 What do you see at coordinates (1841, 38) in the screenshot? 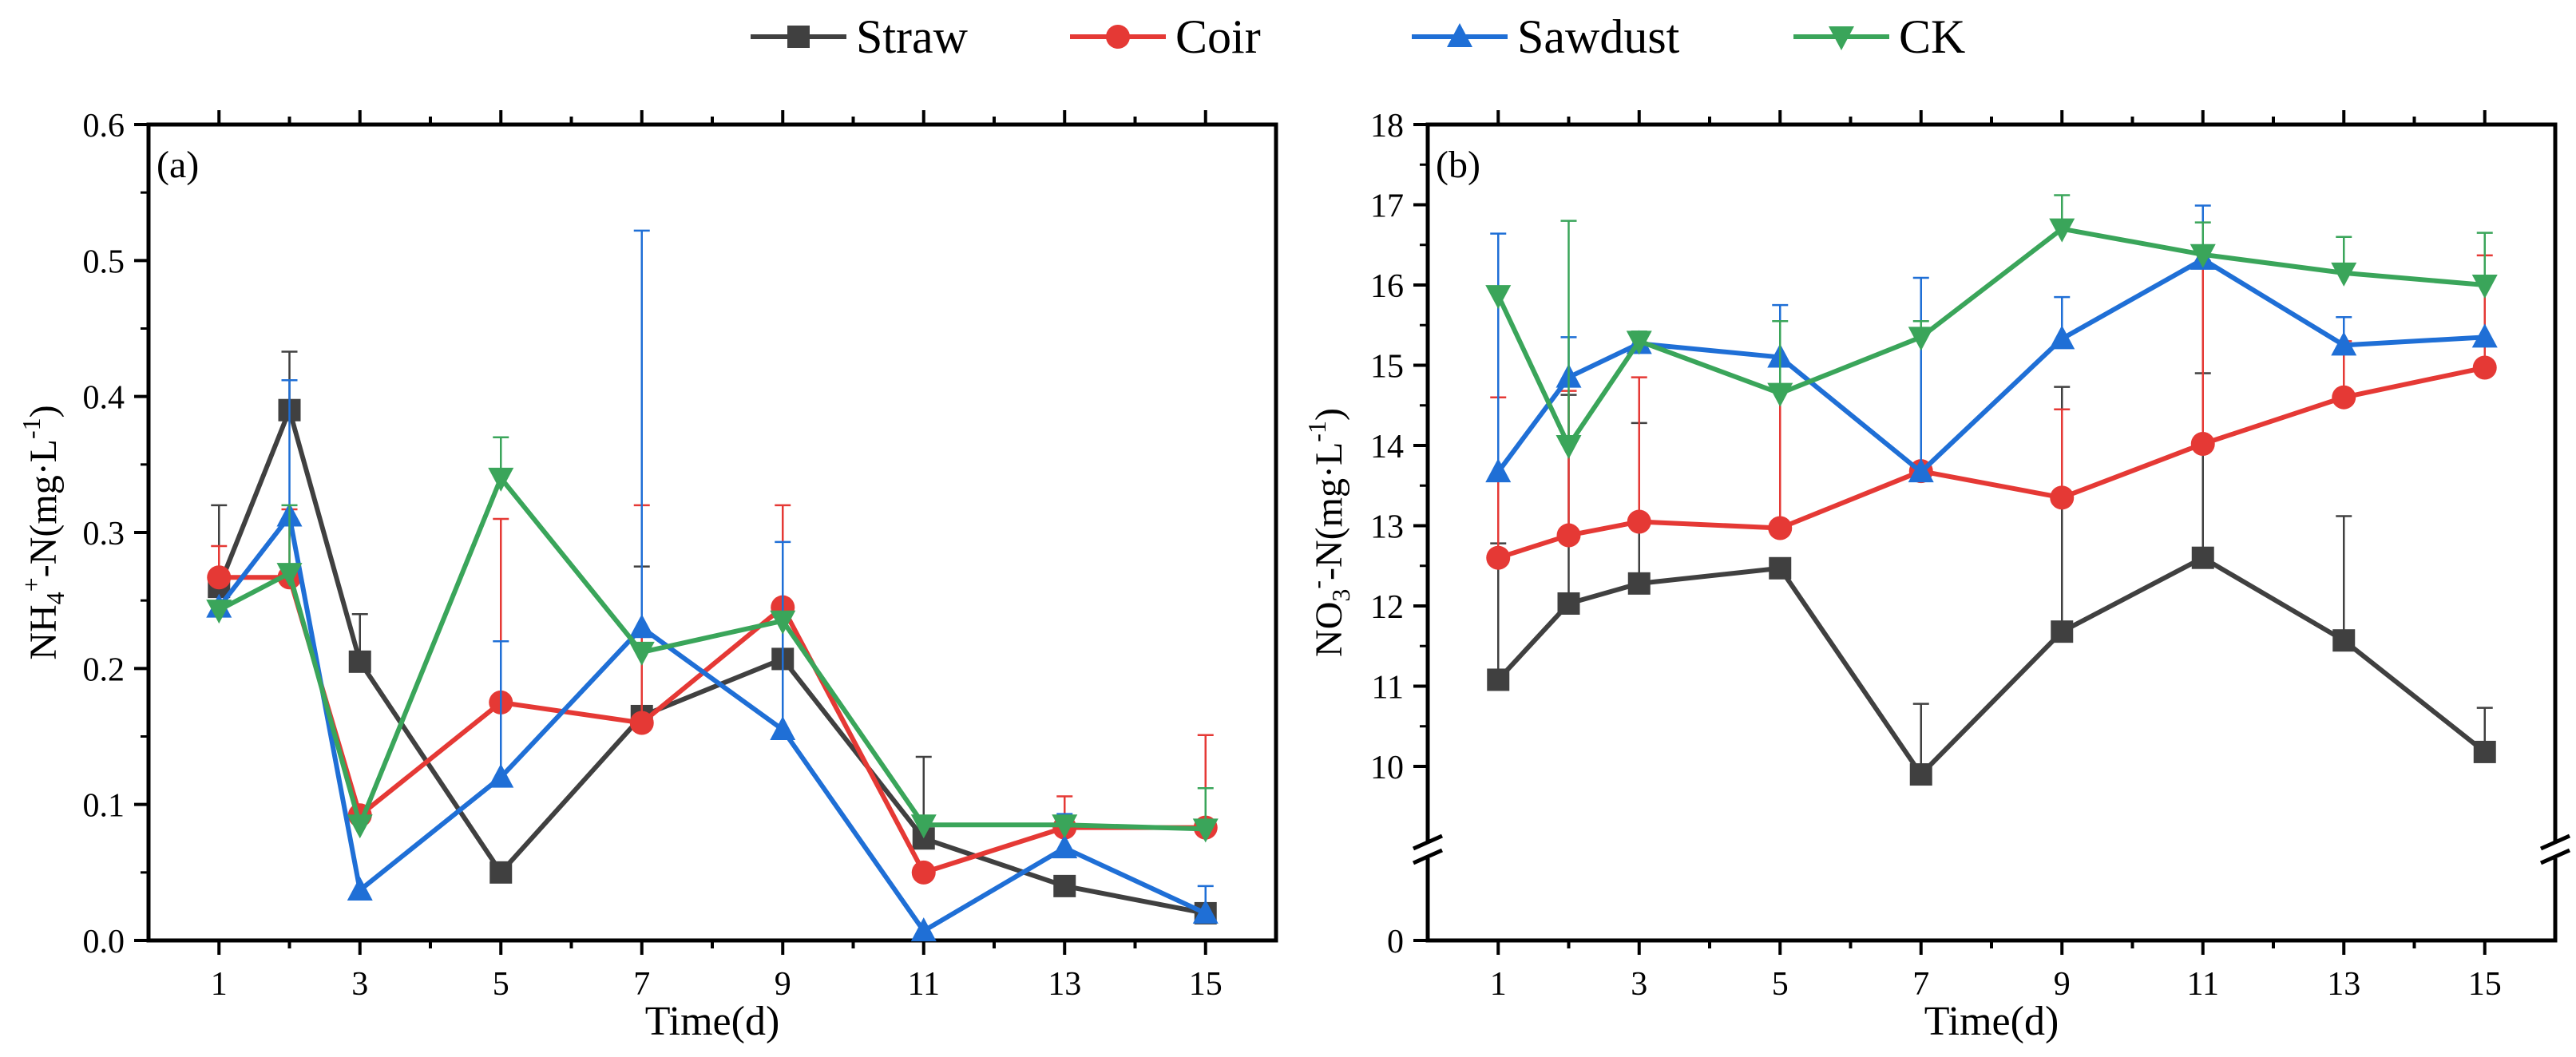
I see `legend-marker-ck` at bounding box center [1841, 38].